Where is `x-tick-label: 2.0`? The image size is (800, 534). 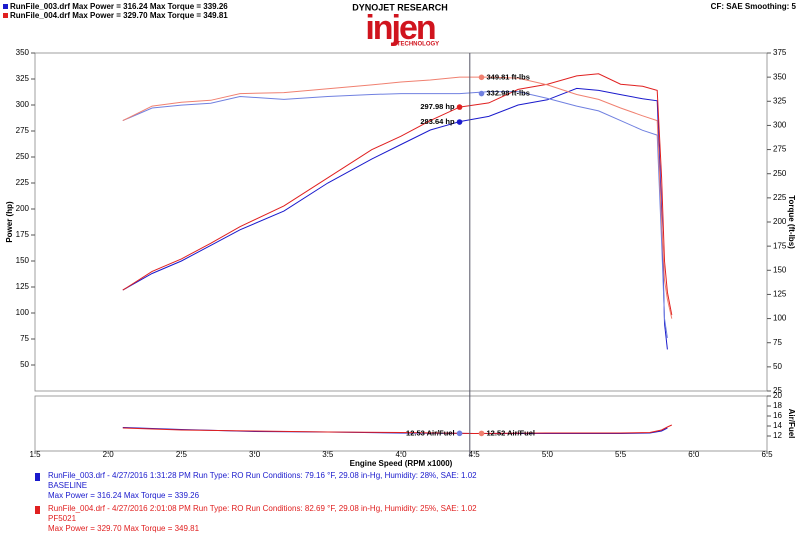
x-tick-label: 2.0 is located at coordinates (109, 454).